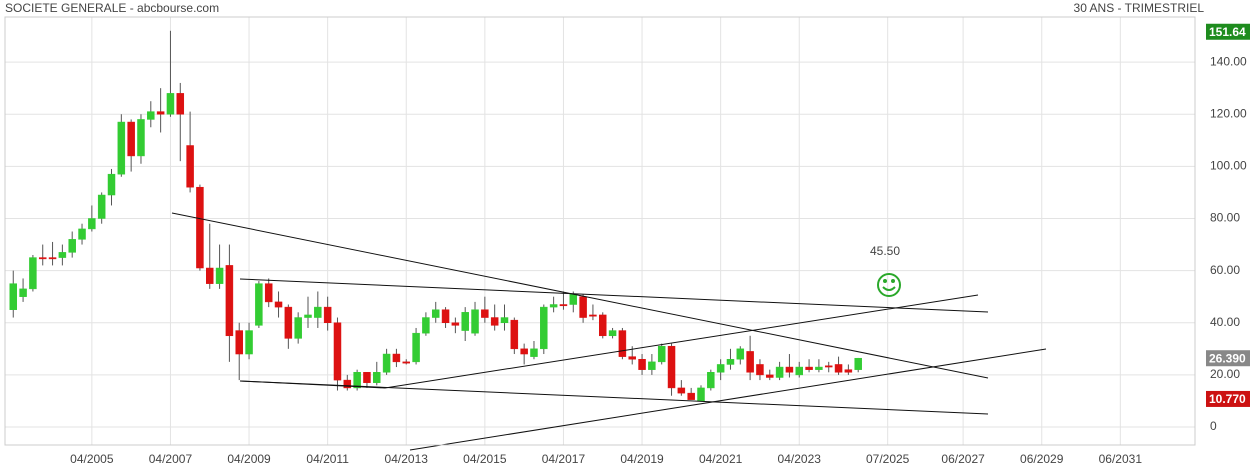 This screenshot has width=1253, height=470. What do you see at coordinates (1042, 459) in the screenshot?
I see `x-tick-label: 06/2029` at bounding box center [1042, 459].